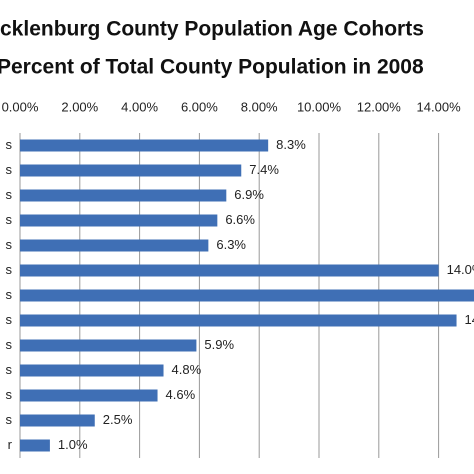  What do you see at coordinates (231, 244) in the screenshot?
I see `value-label: 6.3%` at bounding box center [231, 244].